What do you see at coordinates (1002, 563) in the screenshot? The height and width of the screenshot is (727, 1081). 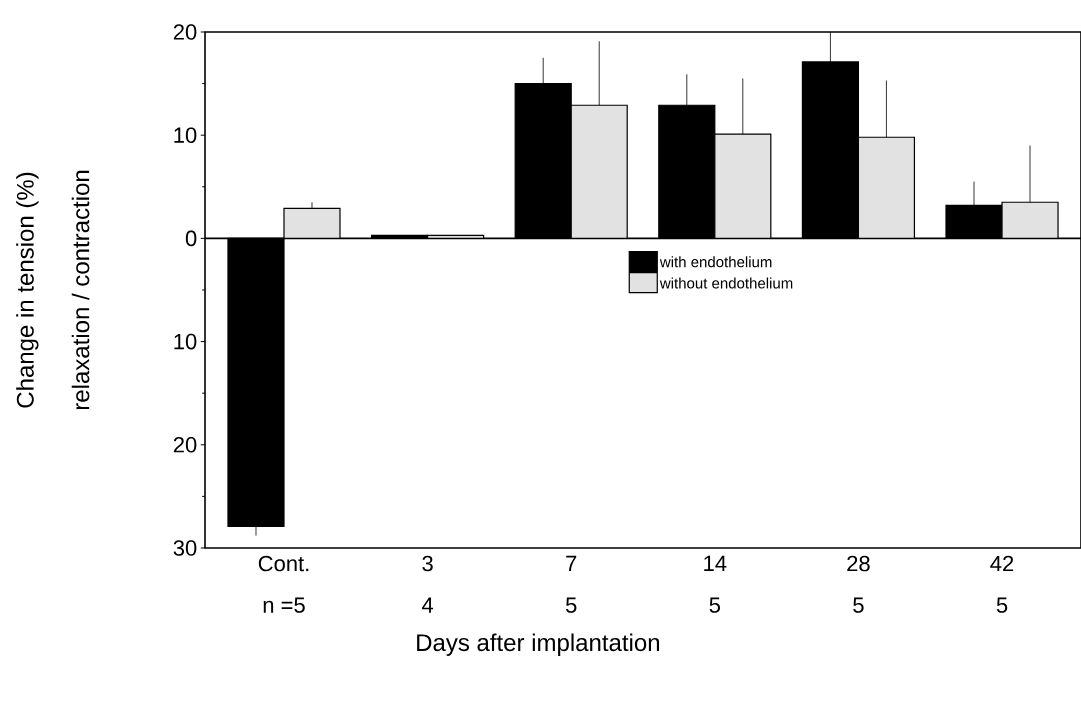 I see `x-tick-label: 42` at bounding box center [1002, 563].